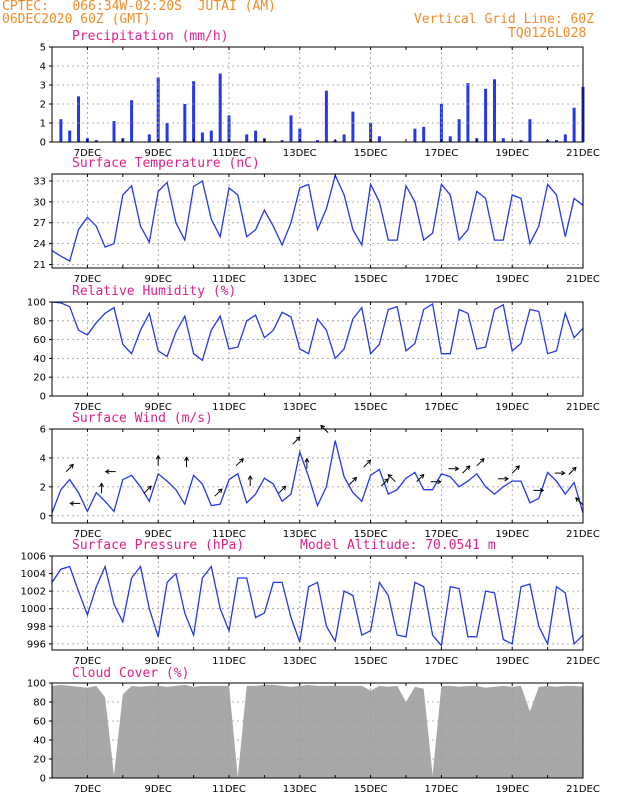  Describe the element at coordinates (43, 430) in the screenshot. I see `wind-ytick-label: 6` at that location.